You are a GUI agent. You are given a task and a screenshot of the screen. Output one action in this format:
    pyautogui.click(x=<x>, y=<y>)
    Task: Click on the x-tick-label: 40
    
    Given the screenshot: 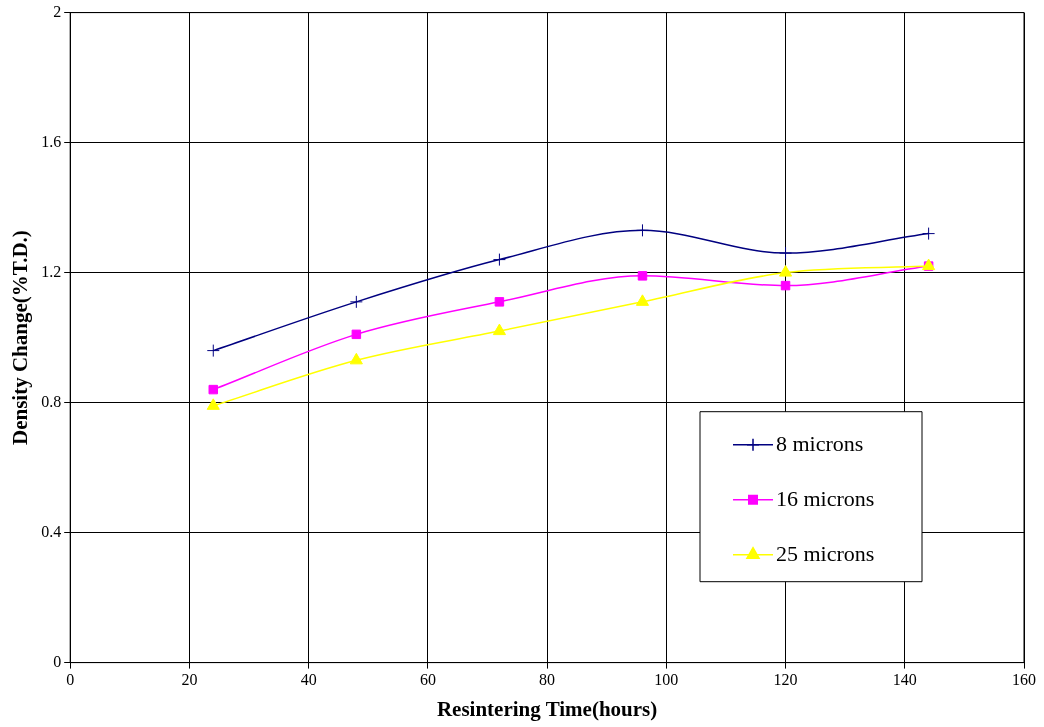 What is the action you would take?
    pyautogui.click(x=308, y=680)
    